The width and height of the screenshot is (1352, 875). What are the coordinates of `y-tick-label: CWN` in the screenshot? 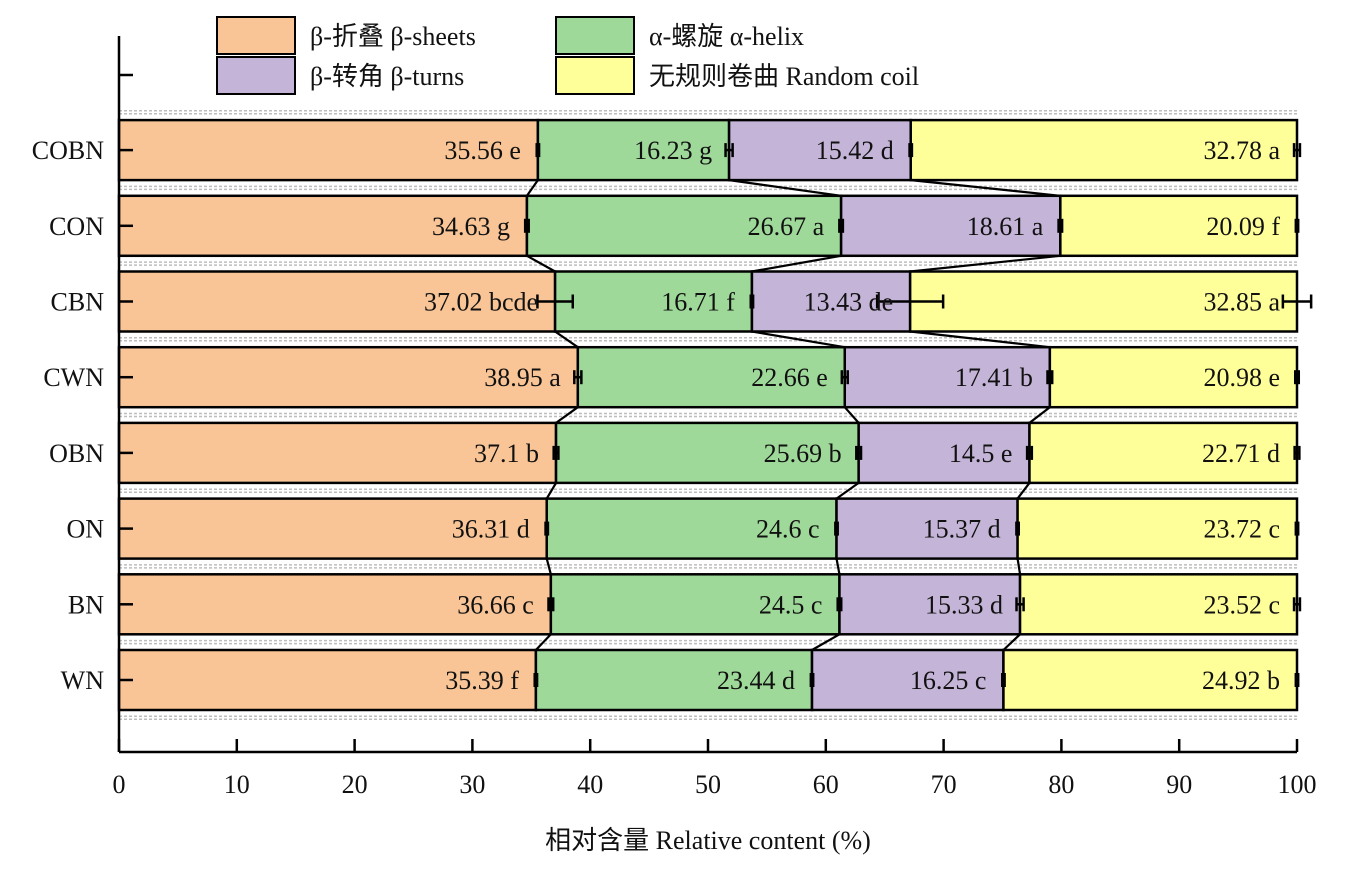 It's located at (73, 377).